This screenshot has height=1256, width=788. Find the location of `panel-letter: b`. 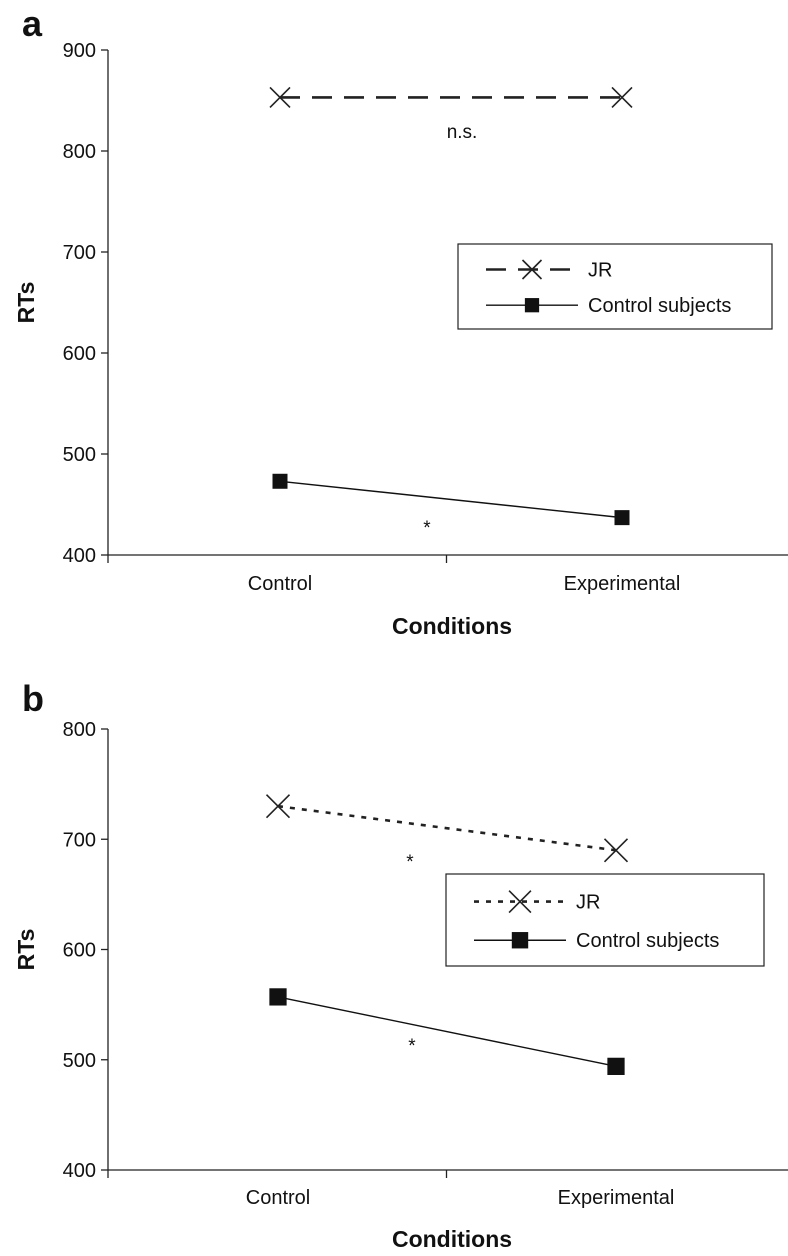

panel-letter: b is located at coordinates (33, 698).